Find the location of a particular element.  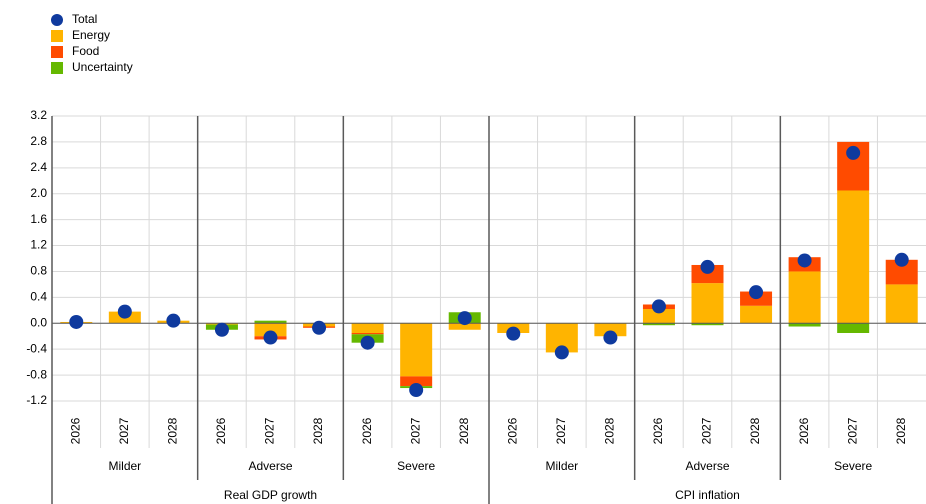

y-tick-label: 2.0 is located at coordinates (38, 193).